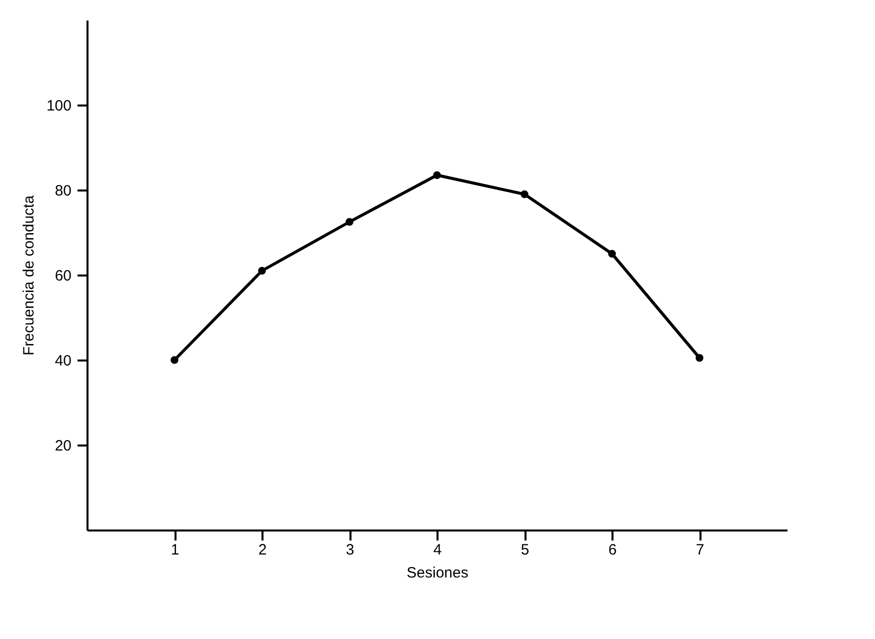  Describe the element at coordinates (262, 550) in the screenshot. I see `x-tick-label: 2` at that location.